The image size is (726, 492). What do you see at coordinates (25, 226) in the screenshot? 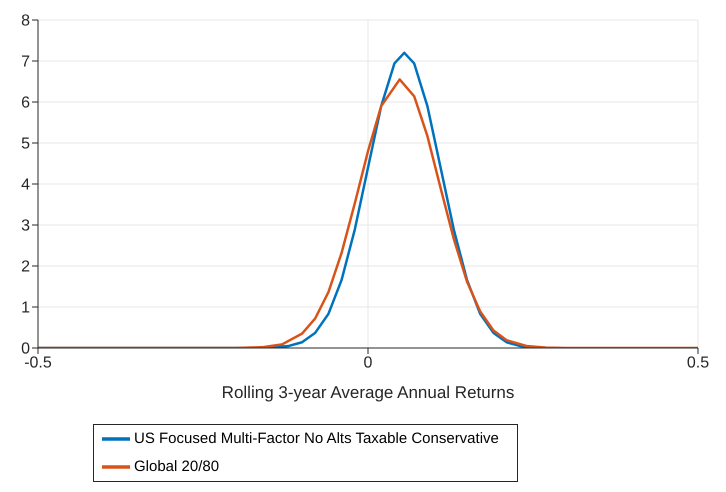
I see `y-tick-label: 3` at bounding box center [25, 226].